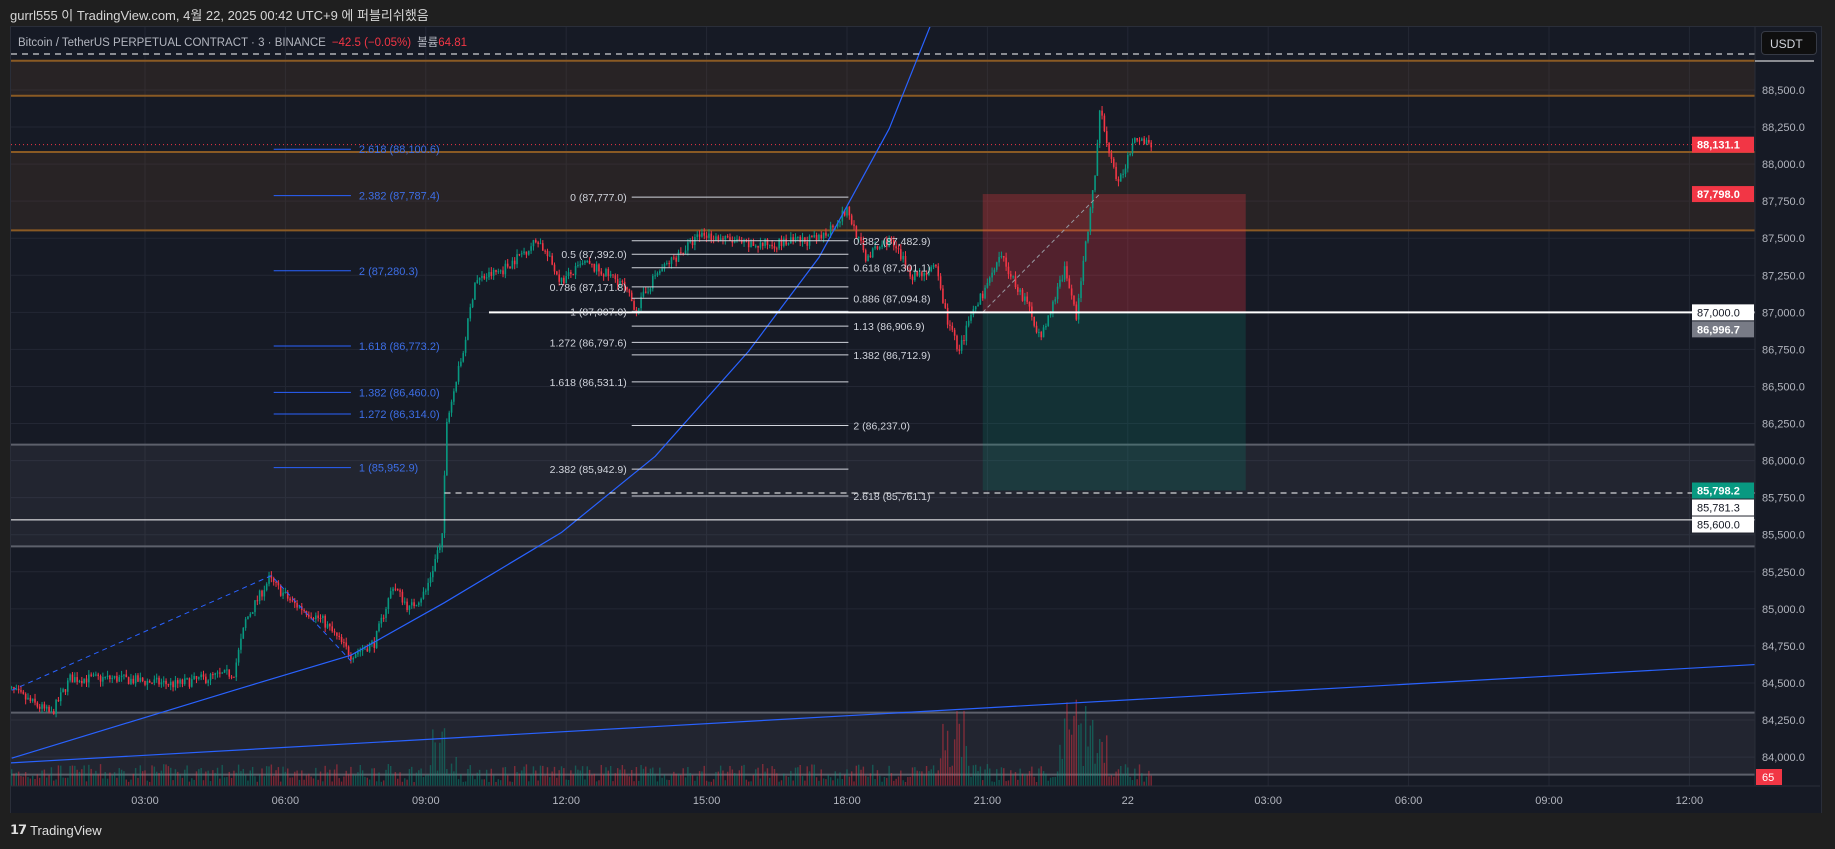  Describe the element at coordinates (1783, 499) in the screenshot. I see `price-axis-tick: 85,750.0` at that location.